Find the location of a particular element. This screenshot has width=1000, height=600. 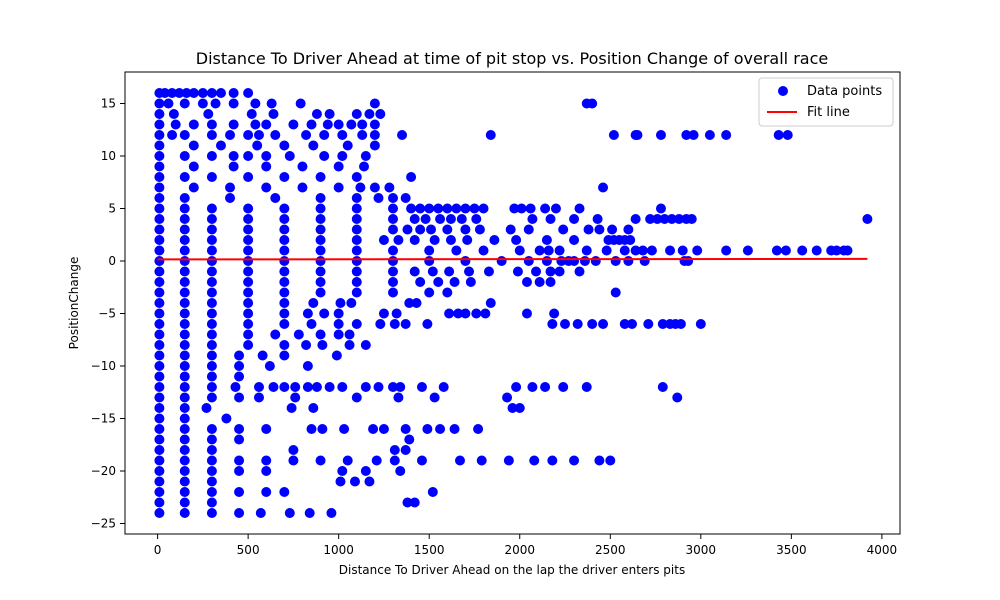

y-axis-label: PositionChange is located at coordinates (74, 303).